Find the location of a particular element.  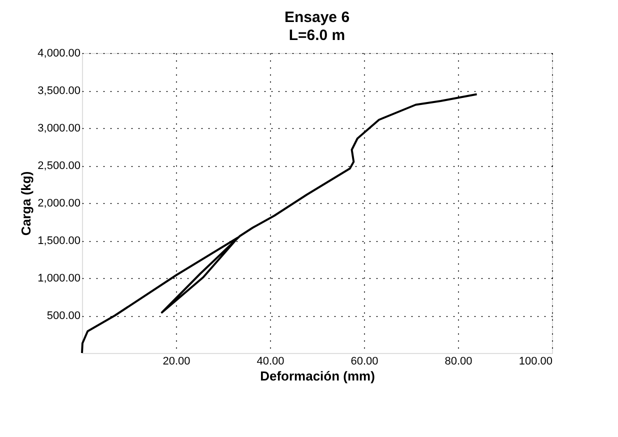

x-tick-label: 20.00 is located at coordinates (176, 362).